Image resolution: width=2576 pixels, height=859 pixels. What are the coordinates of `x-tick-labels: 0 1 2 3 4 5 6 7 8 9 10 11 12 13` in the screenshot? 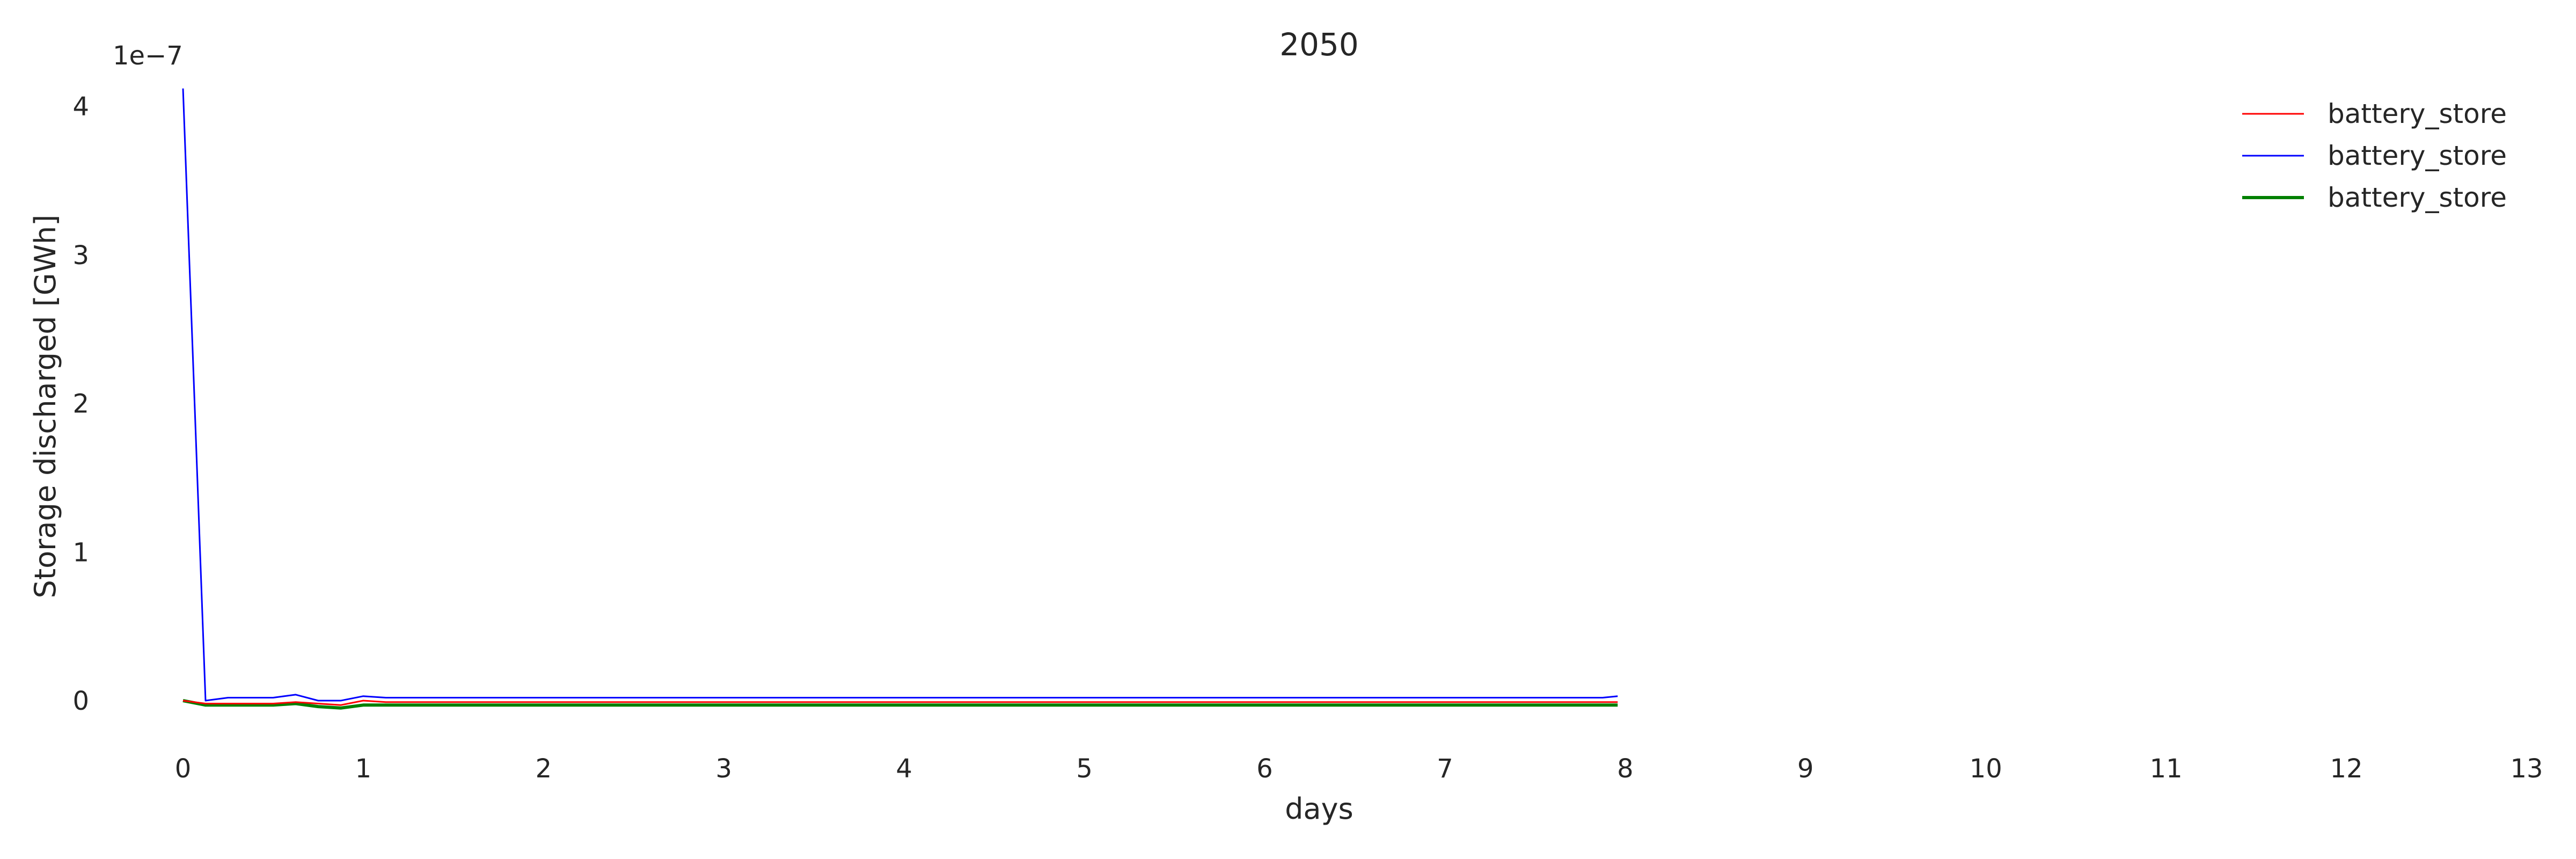 It's located at (1359, 769).